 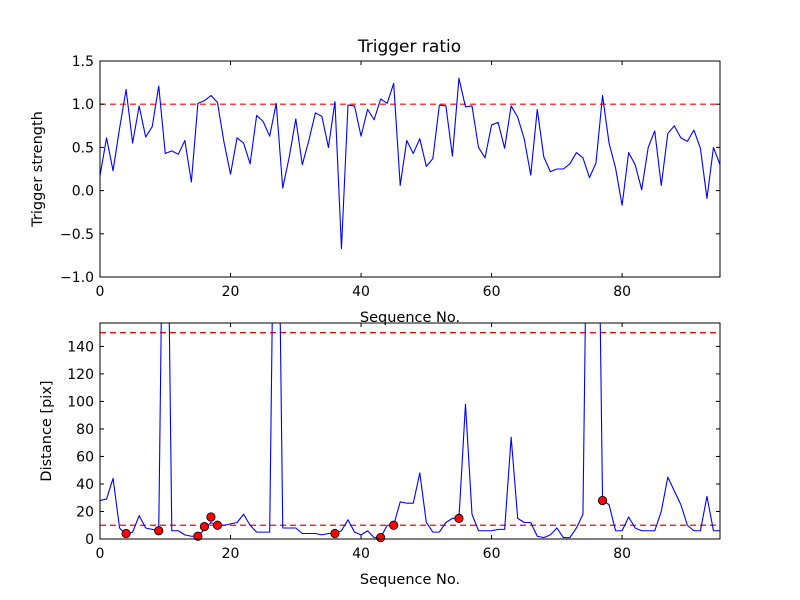 What do you see at coordinates (38, 169) in the screenshot?
I see `y-axis-label: Trigger strength` at bounding box center [38, 169].